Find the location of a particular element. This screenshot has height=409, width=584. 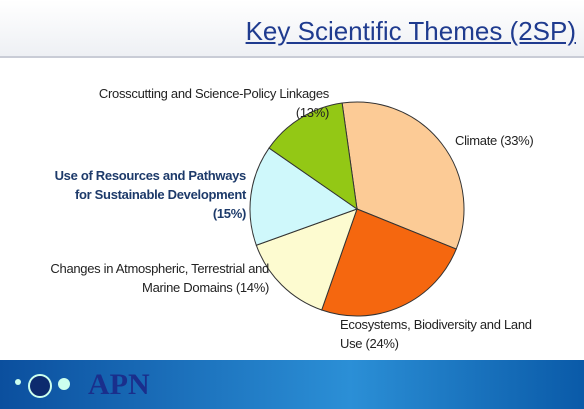

value-label: (15%) is located at coordinates (229, 213).